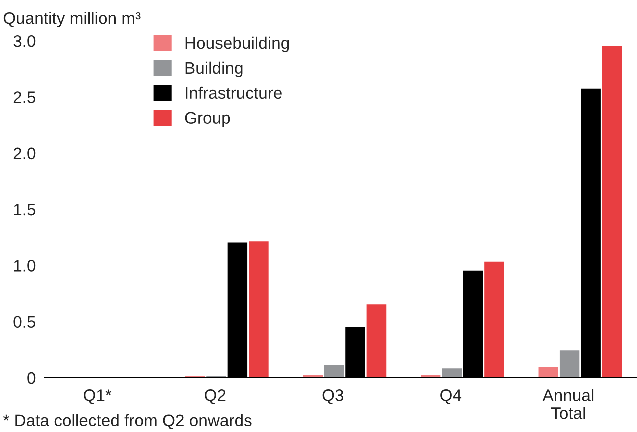 The image size is (637, 432). I want to click on x-tick-label: Q1*, so click(98, 397).